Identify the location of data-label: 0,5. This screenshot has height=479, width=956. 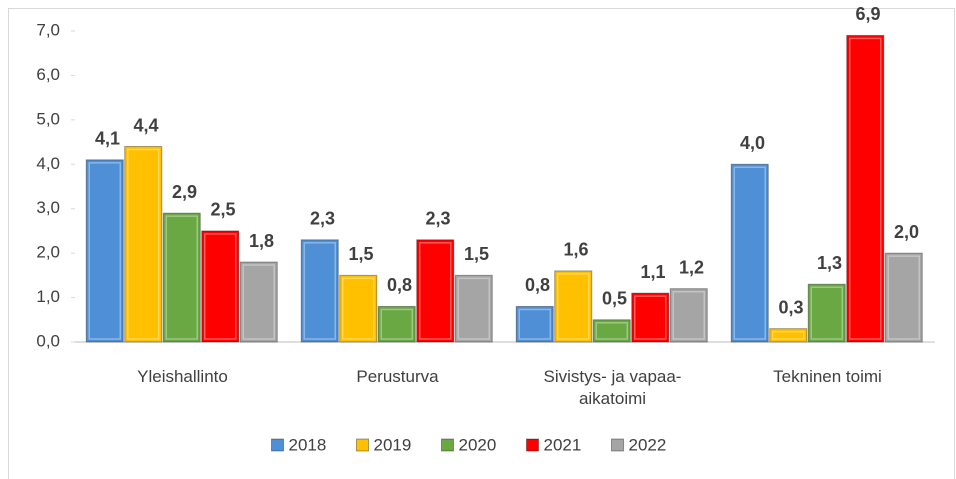
(614, 299).